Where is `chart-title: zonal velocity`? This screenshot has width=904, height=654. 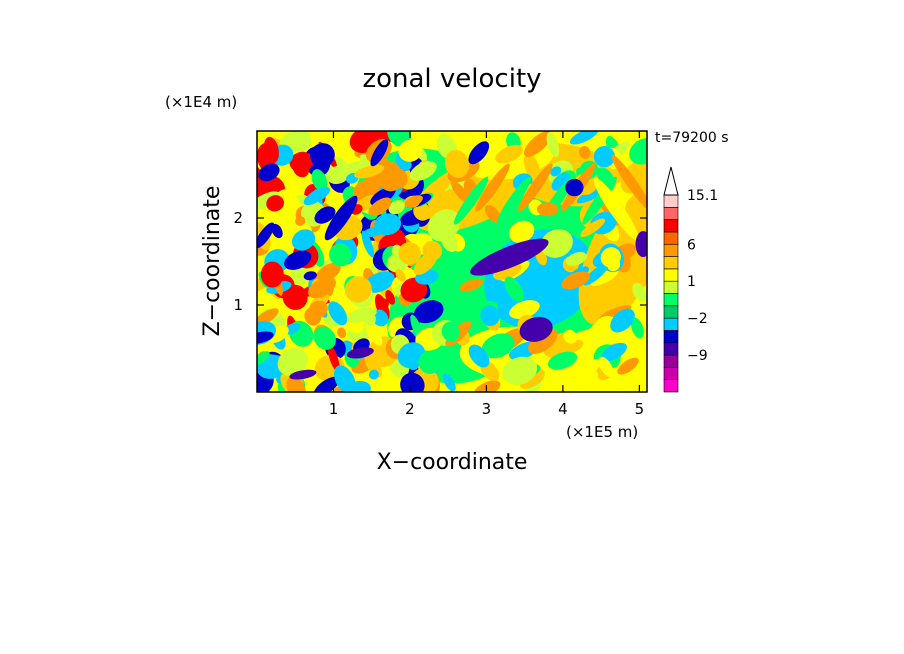 chart-title: zonal velocity is located at coordinates (451, 79).